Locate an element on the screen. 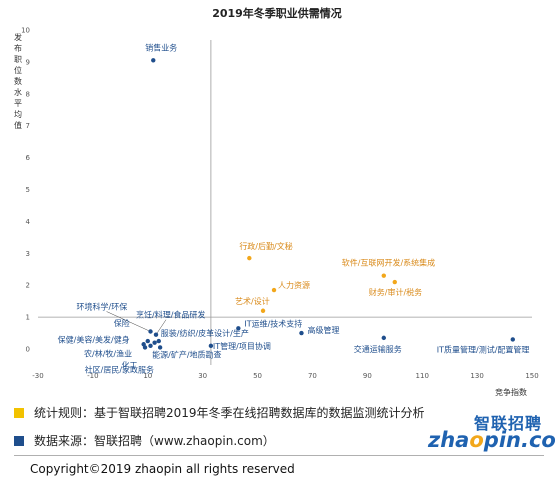  x-tick-label: 110 is located at coordinates (422, 376).